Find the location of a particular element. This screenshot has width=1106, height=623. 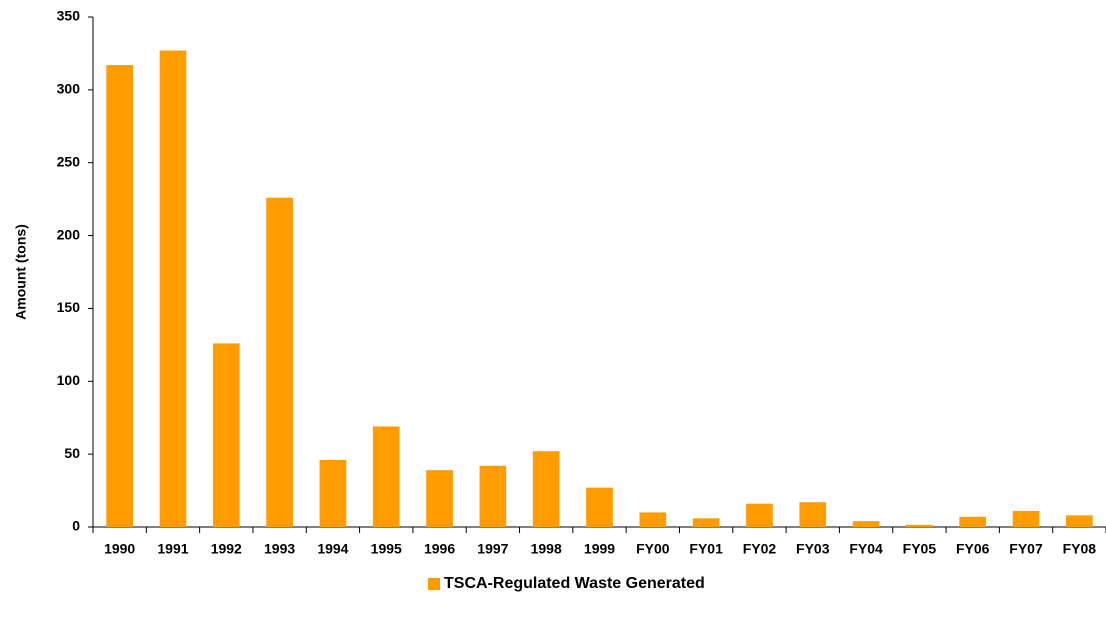

y-tick-label: 100 is located at coordinates (69, 380).